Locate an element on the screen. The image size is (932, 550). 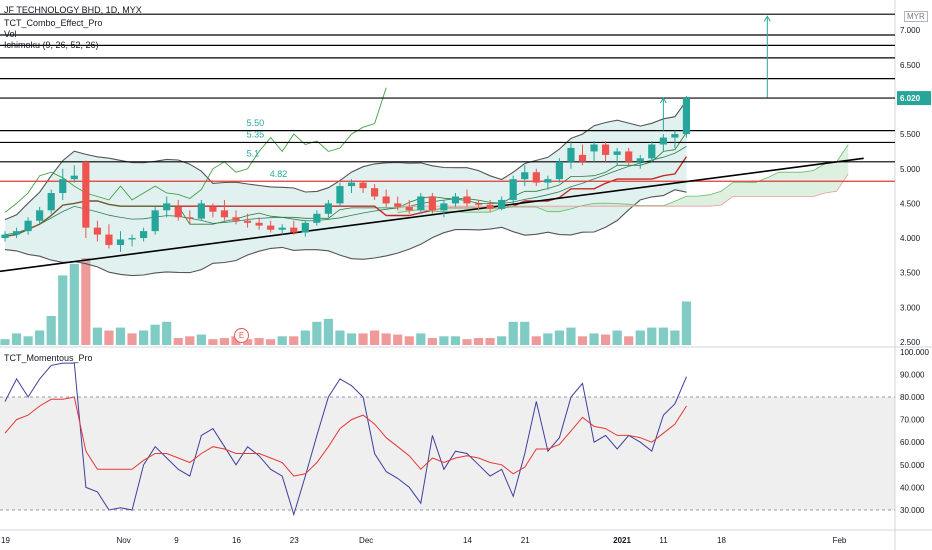
momentum-axis-tick: 60.000 is located at coordinates (912, 442).